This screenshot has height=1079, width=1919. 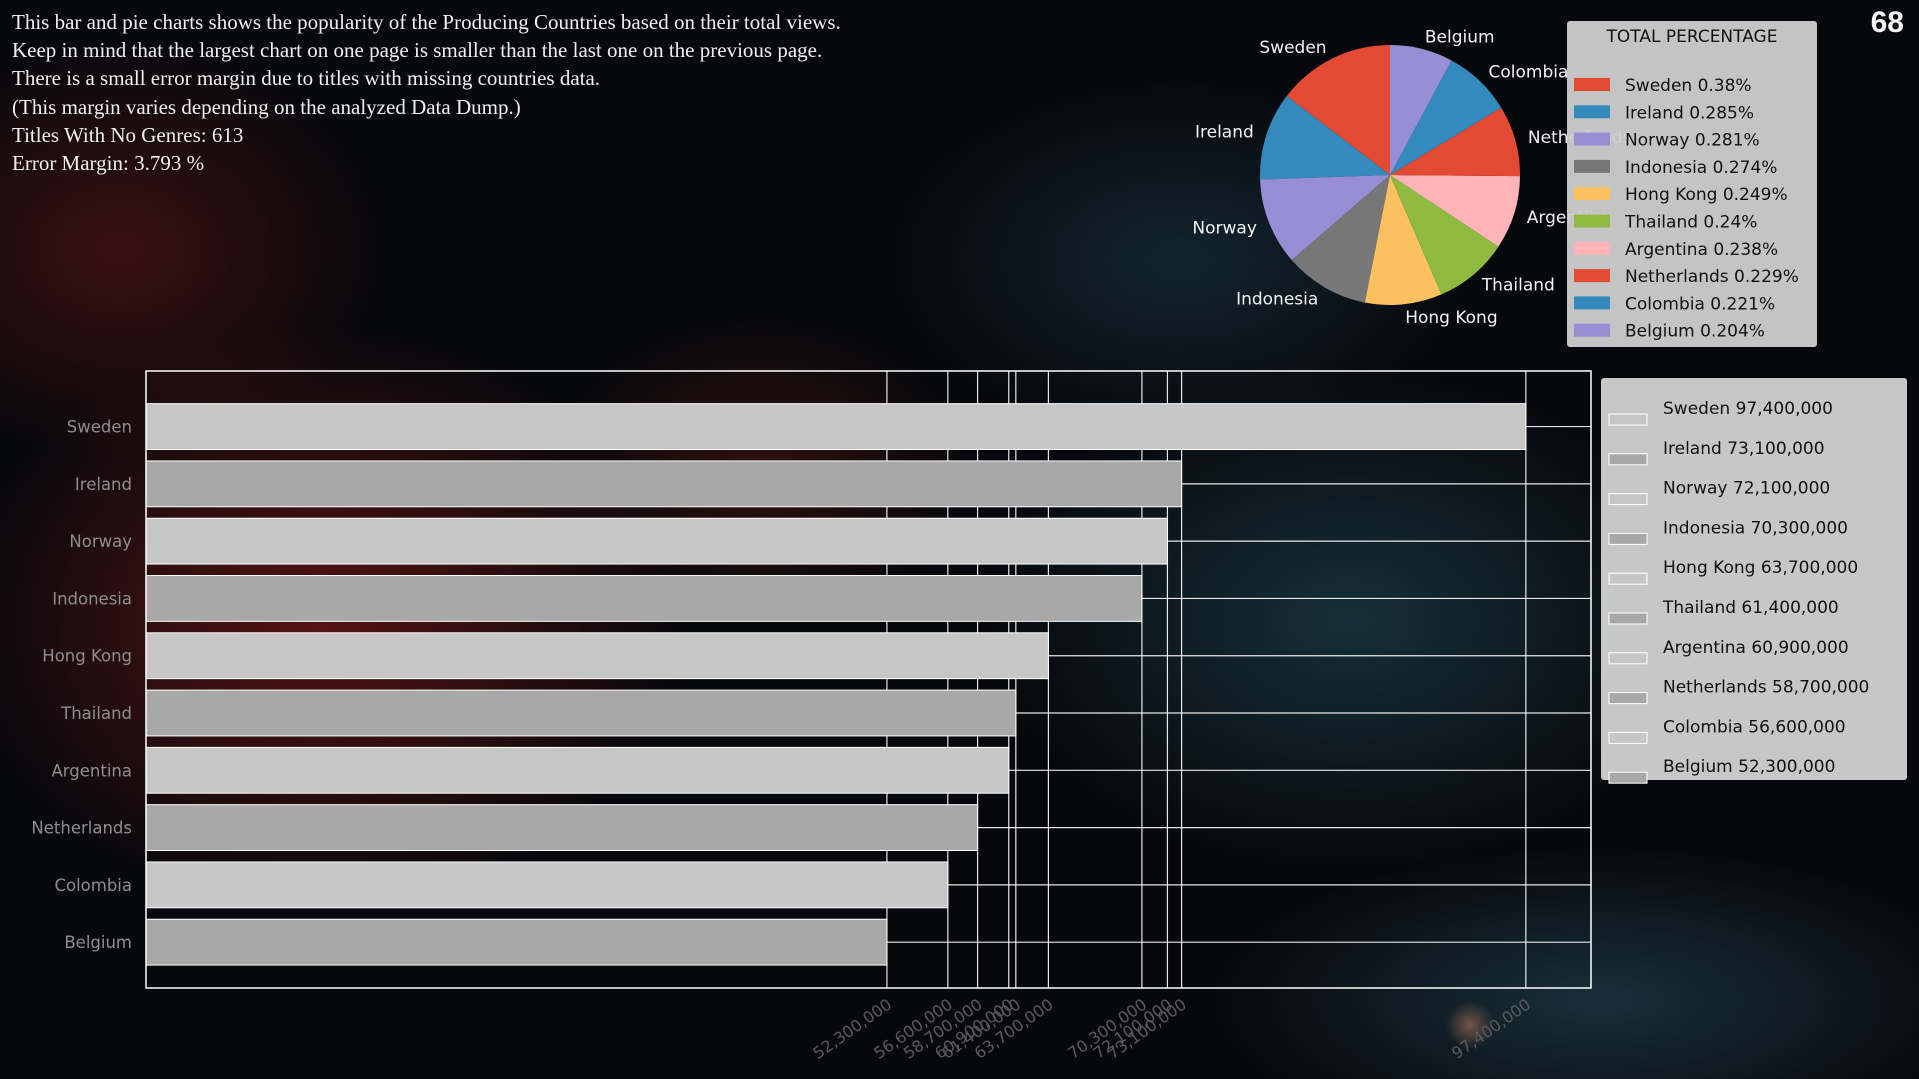 What do you see at coordinates (1451, 318) in the screenshot?
I see `pie-label: Hong Kong` at bounding box center [1451, 318].